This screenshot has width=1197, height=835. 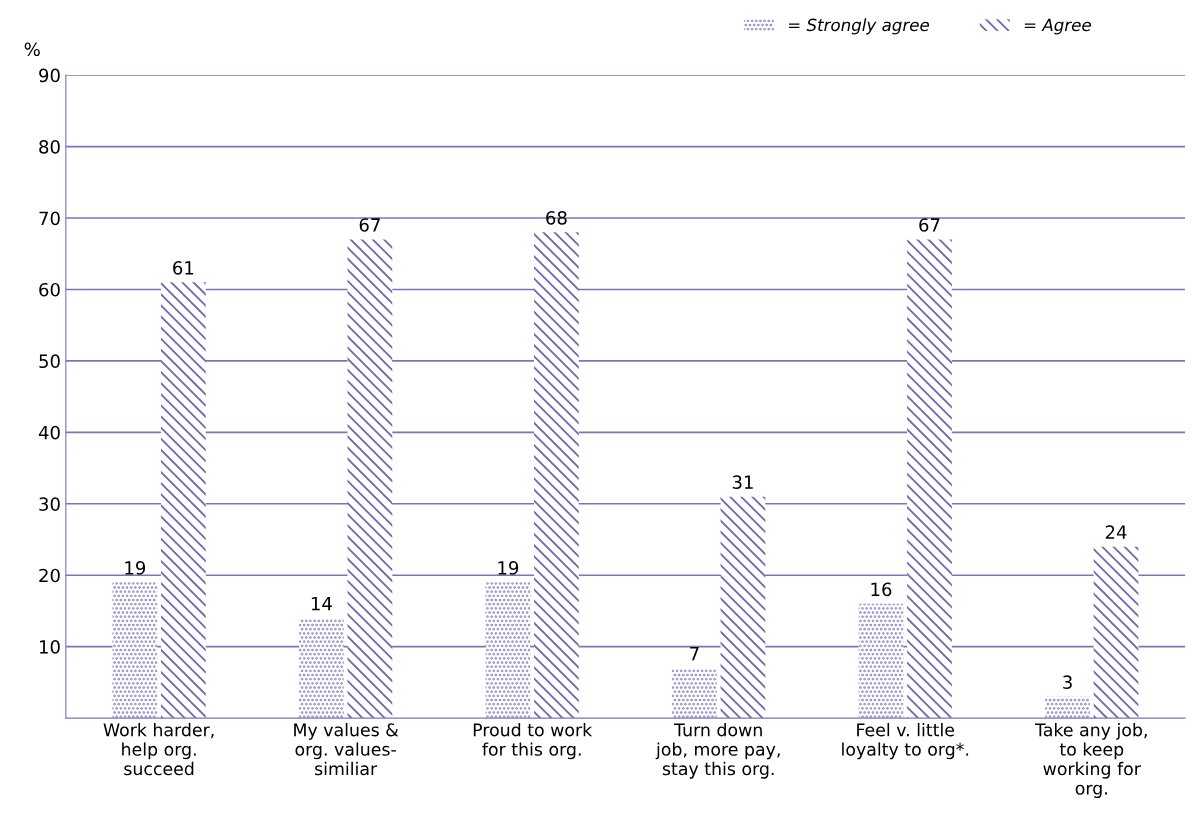 What do you see at coordinates (158, 749) in the screenshot?
I see `x-tick-label: Work harder, help org. succeed` at bounding box center [158, 749].